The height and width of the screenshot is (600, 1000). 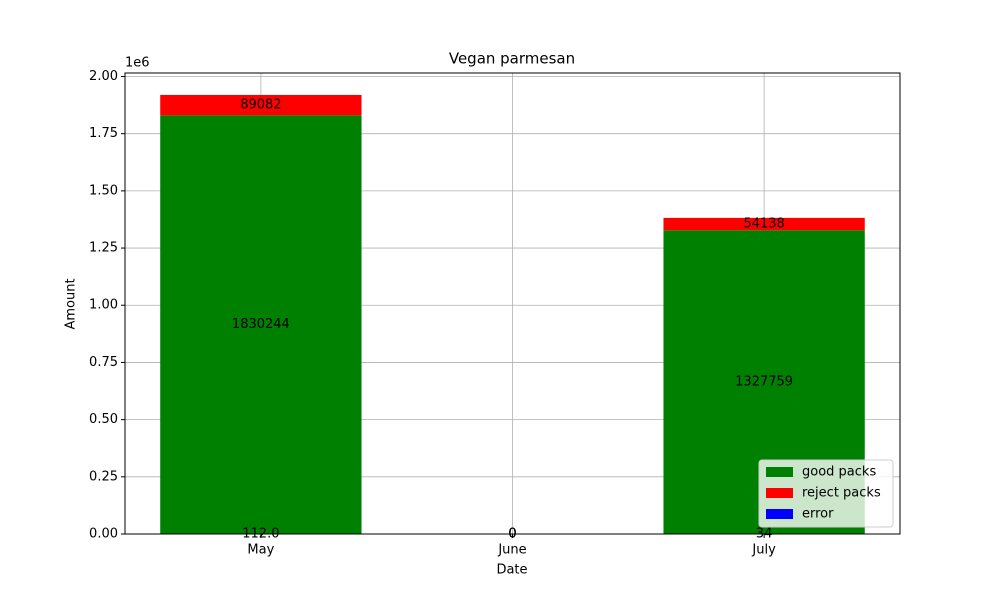 I want to click on chart-title: Vegan parmesan, so click(x=512, y=59).